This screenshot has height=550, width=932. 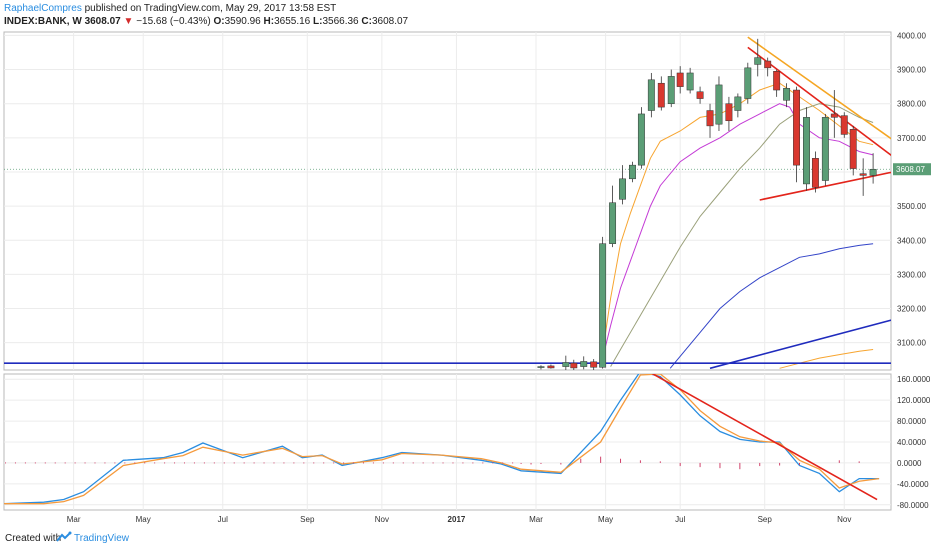 I want to click on upper-orange-trendline, so click(x=819, y=88).